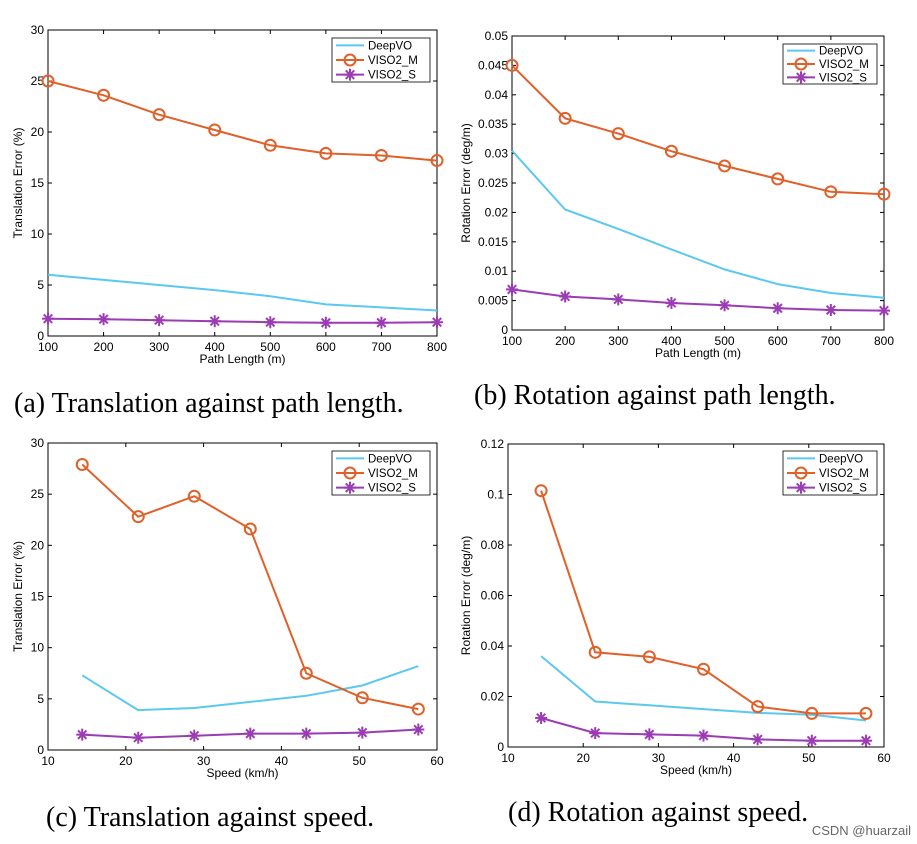 The height and width of the screenshot is (844, 917). What do you see at coordinates (493, 596) in the screenshot?
I see `y-tick-label: 0.06` at bounding box center [493, 596].